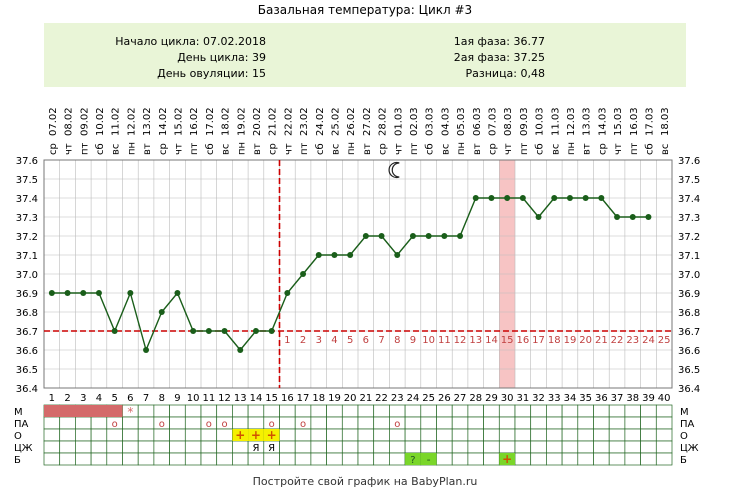 The width and height of the screenshot is (730, 495). What do you see at coordinates (477, 121) in the screenshot?
I see `date-label: 06.03` at bounding box center [477, 121].